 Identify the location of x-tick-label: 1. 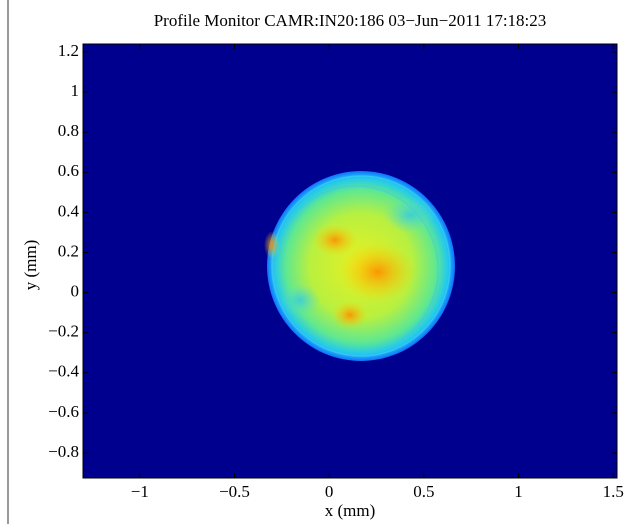
(518, 491).